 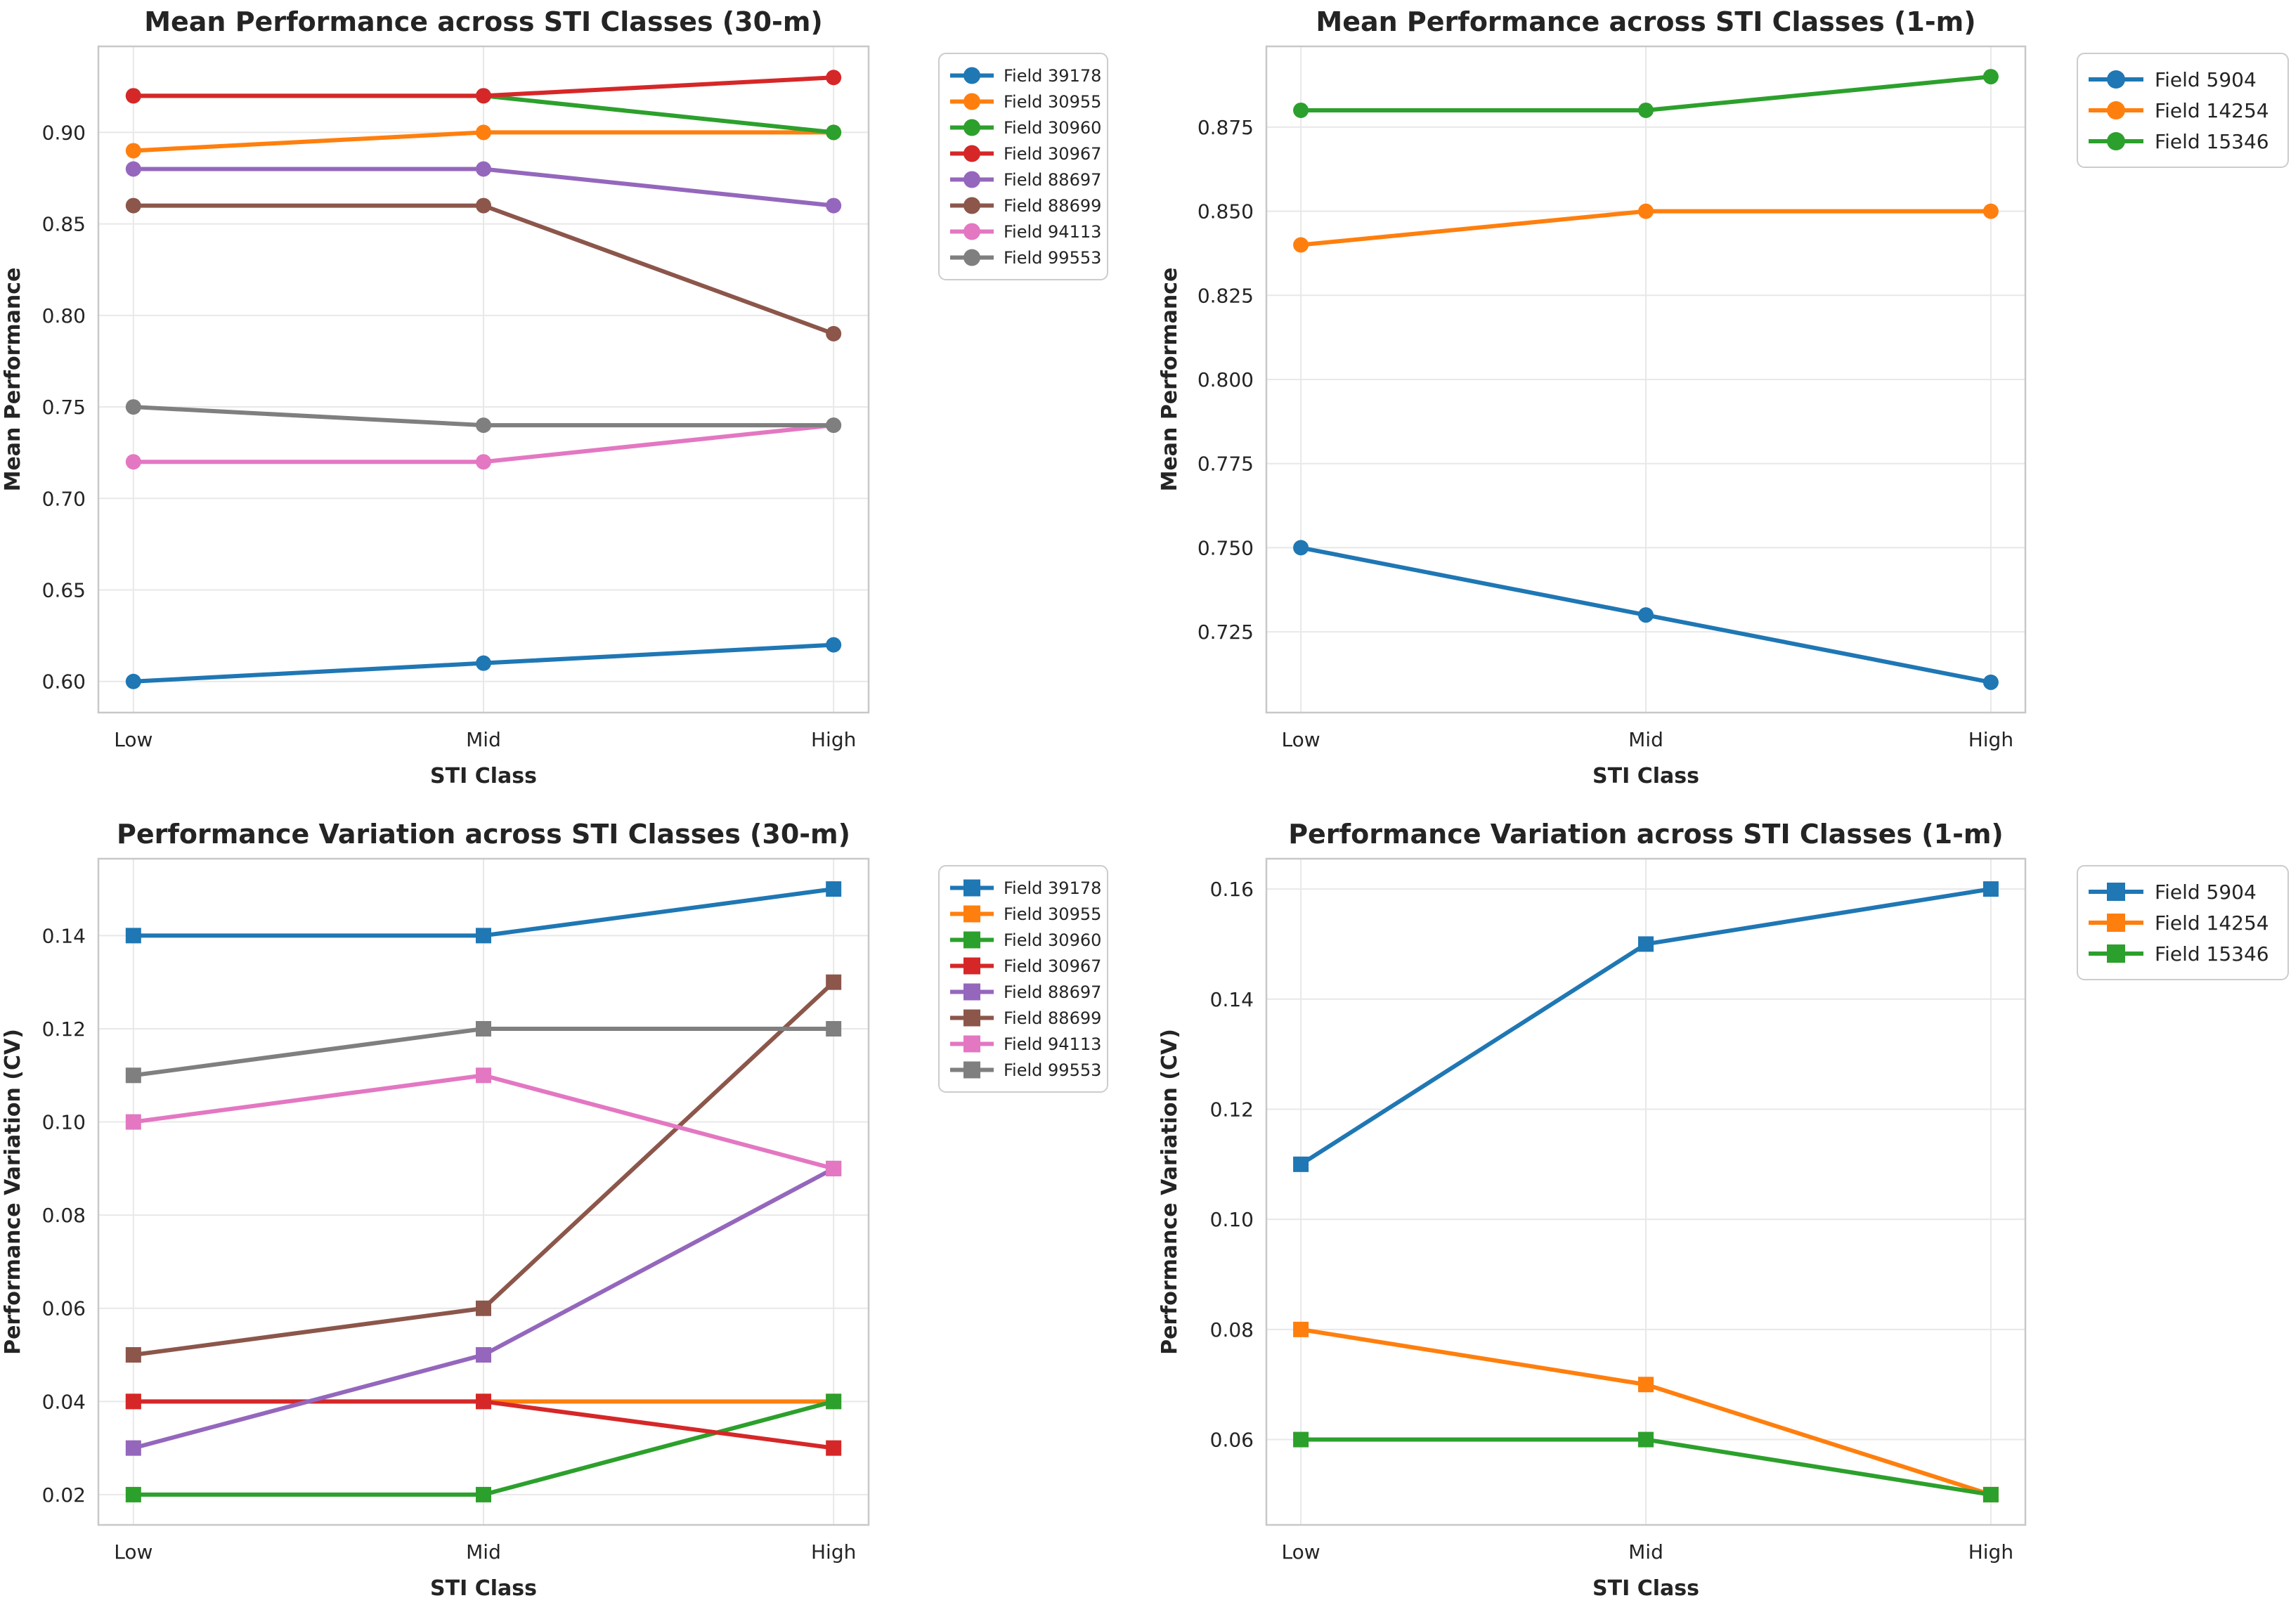 What do you see at coordinates (64, 1215) in the screenshot?
I see `y-tick-labels: 0.02 0.04 0.06 0.08 0.10 0.12 0.14` at bounding box center [64, 1215].